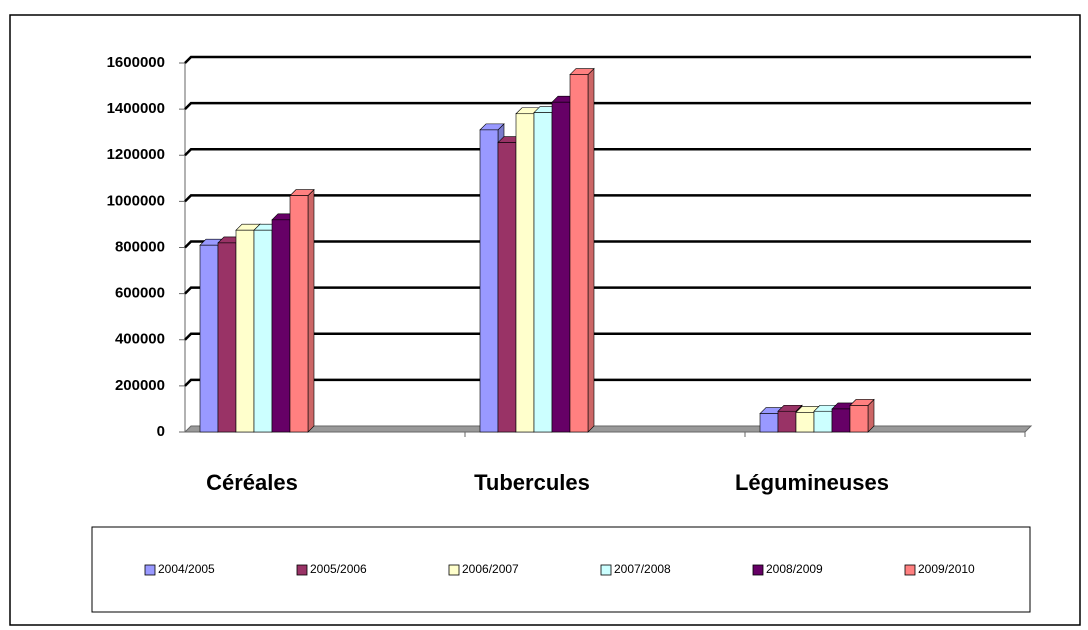  What do you see at coordinates (140, 339) in the screenshot?
I see `y-tick-label: 400000` at bounding box center [140, 339].